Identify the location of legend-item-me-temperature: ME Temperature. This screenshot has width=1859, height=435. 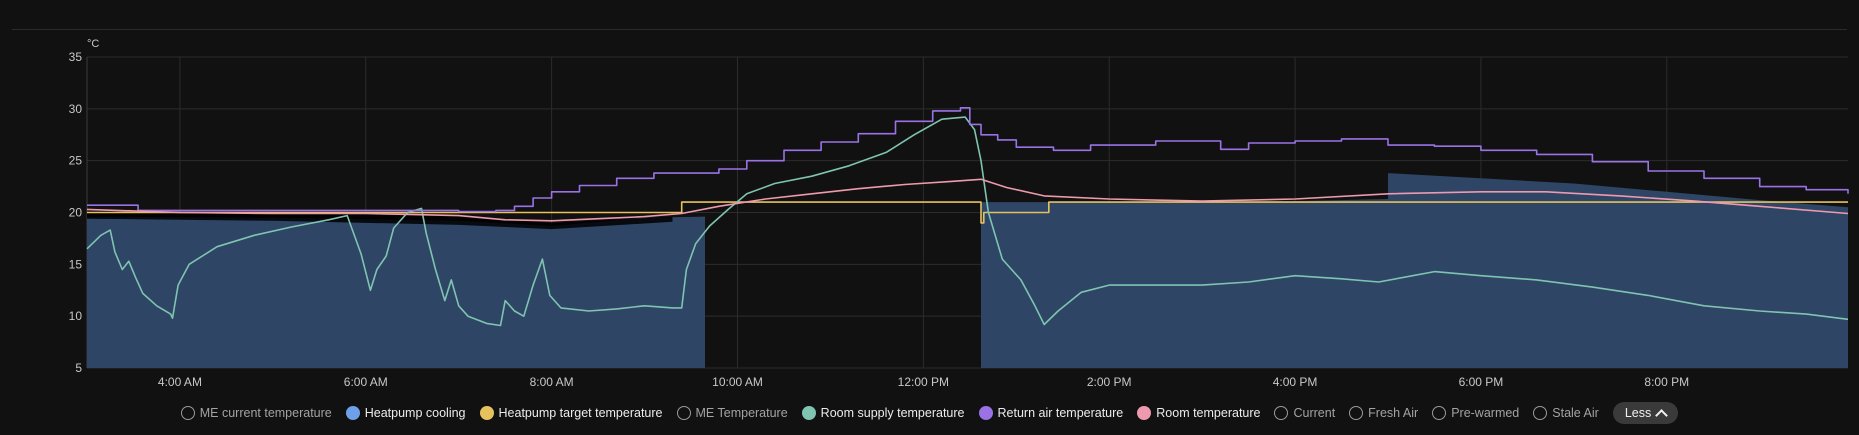
(732, 413).